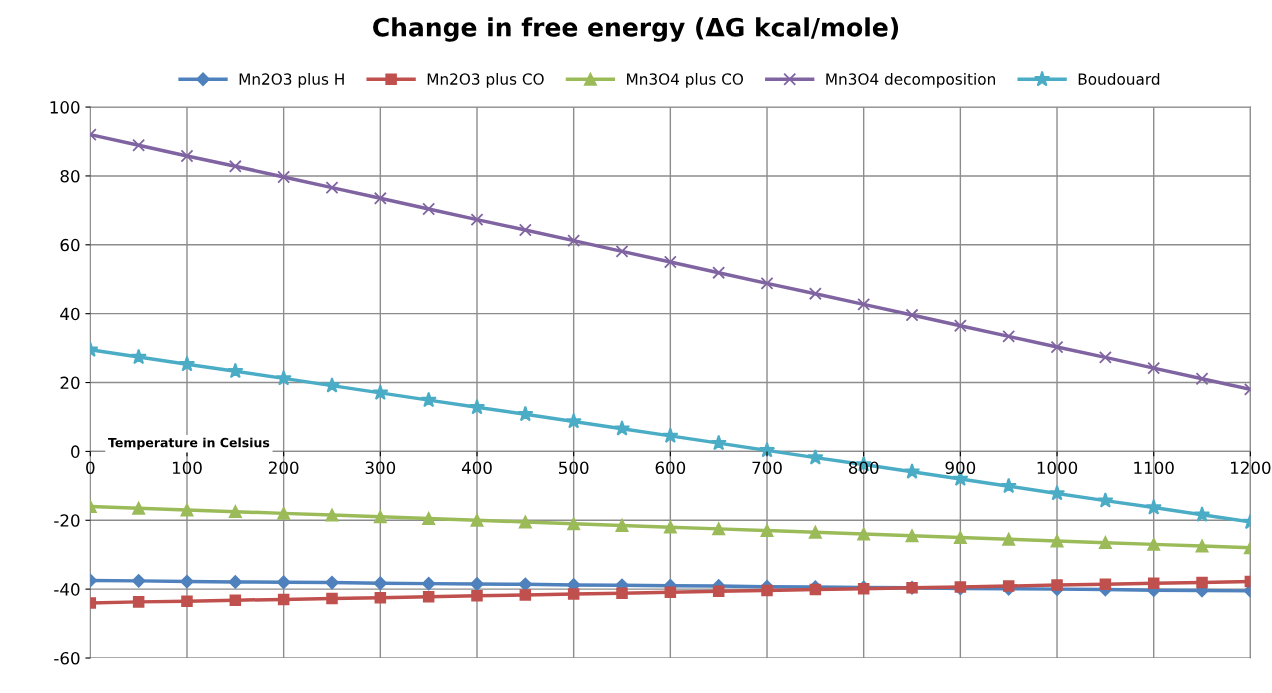 This screenshot has width=1272, height=693. What do you see at coordinates (283, 468) in the screenshot?
I see `x-tick-label: 200` at bounding box center [283, 468].